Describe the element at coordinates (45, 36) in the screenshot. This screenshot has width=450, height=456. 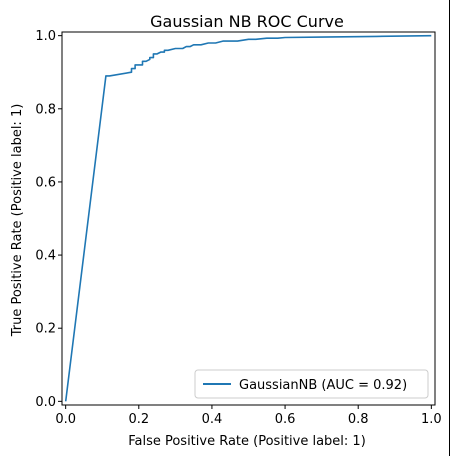
I see `y-tick-label: 1.0` at that location.